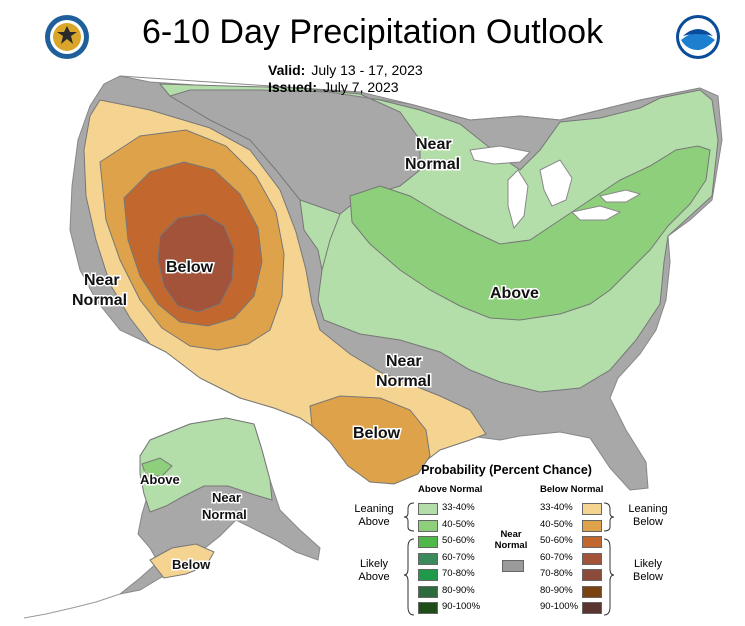  I want to click on canada-border, so click(410, 98).